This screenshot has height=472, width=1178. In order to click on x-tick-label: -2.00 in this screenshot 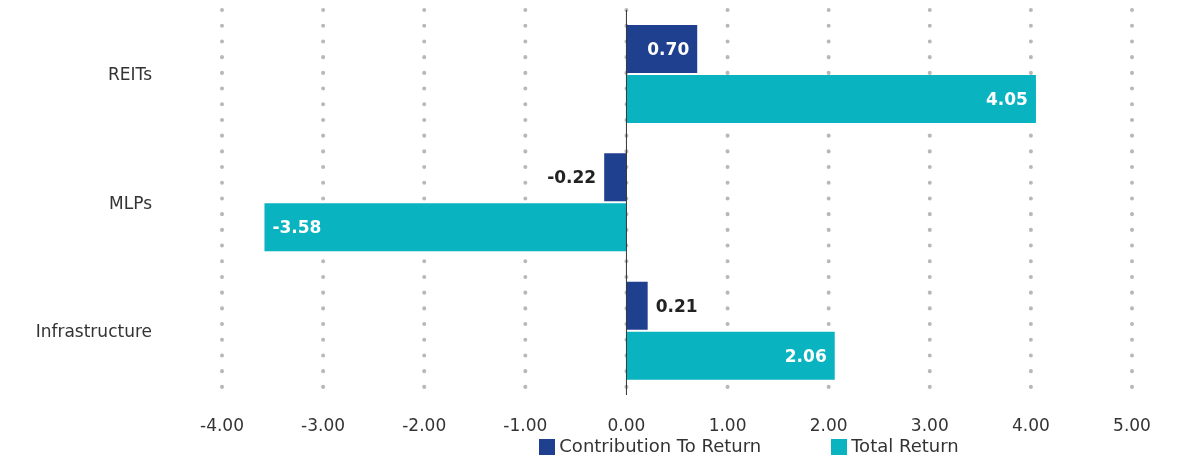, I will do `click(424, 425)`.